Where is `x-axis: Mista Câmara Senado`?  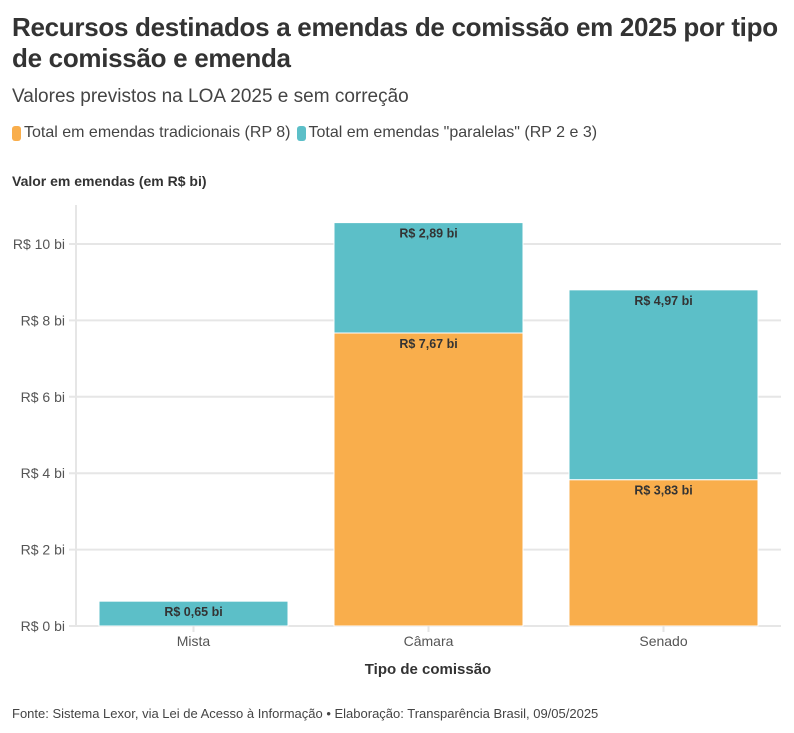 x-axis: Mista Câmara Senado is located at coordinates (432, 637).